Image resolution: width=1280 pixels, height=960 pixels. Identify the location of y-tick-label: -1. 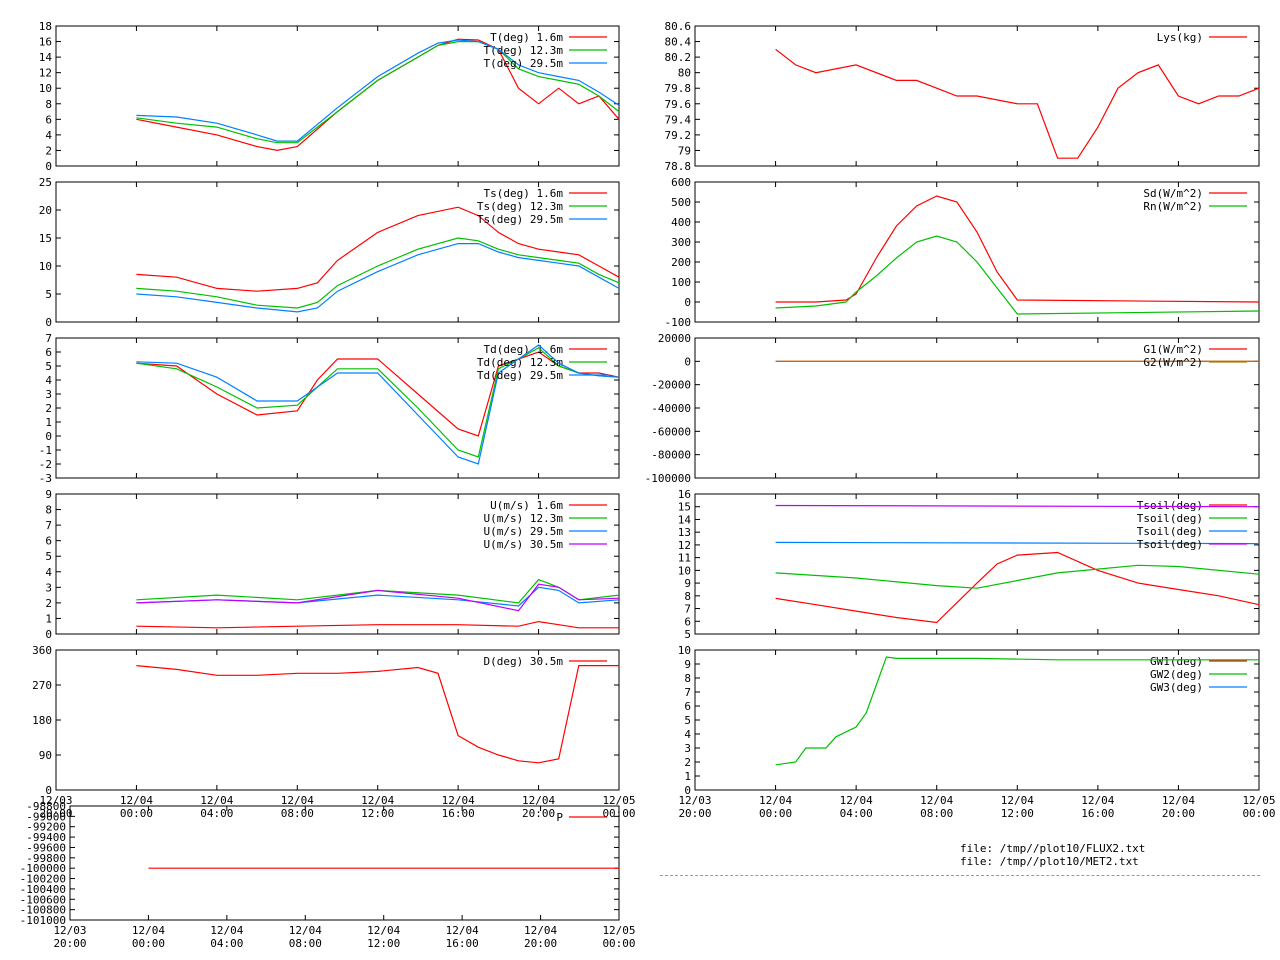
(45, 450).